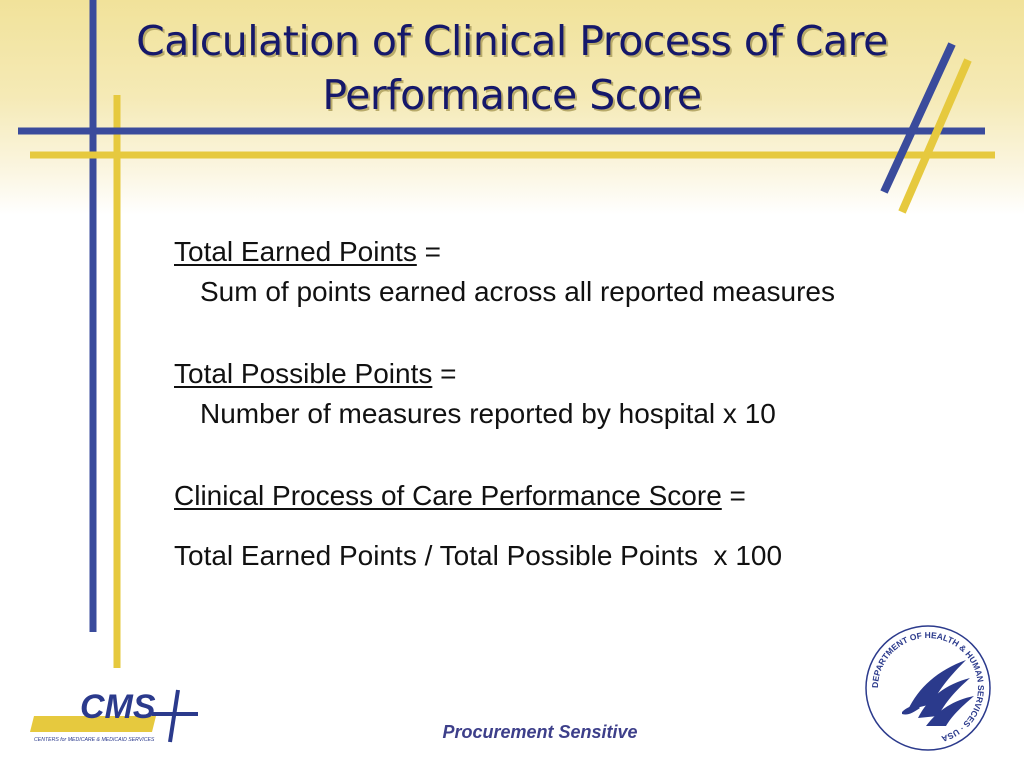 This screenshot has width=1024, height=768. I want to click on slide-title-line-1: Calculation of Clinical Process of Care, so click(512, 41).